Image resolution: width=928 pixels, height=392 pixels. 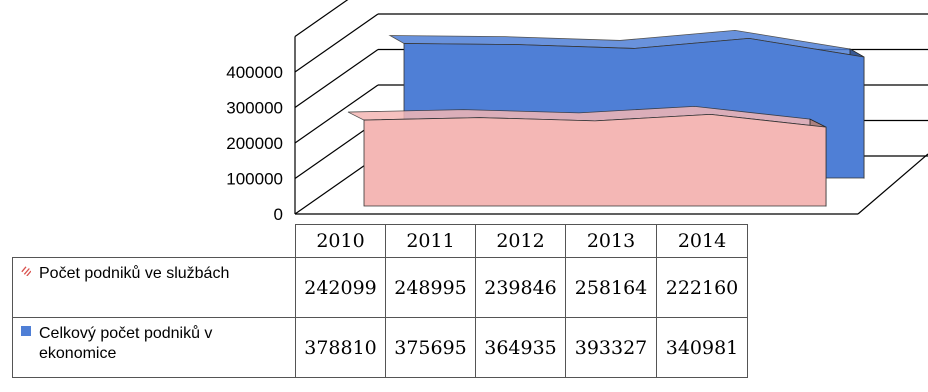 I want to click on table-cell: 375695, so click(x=430, y=347).